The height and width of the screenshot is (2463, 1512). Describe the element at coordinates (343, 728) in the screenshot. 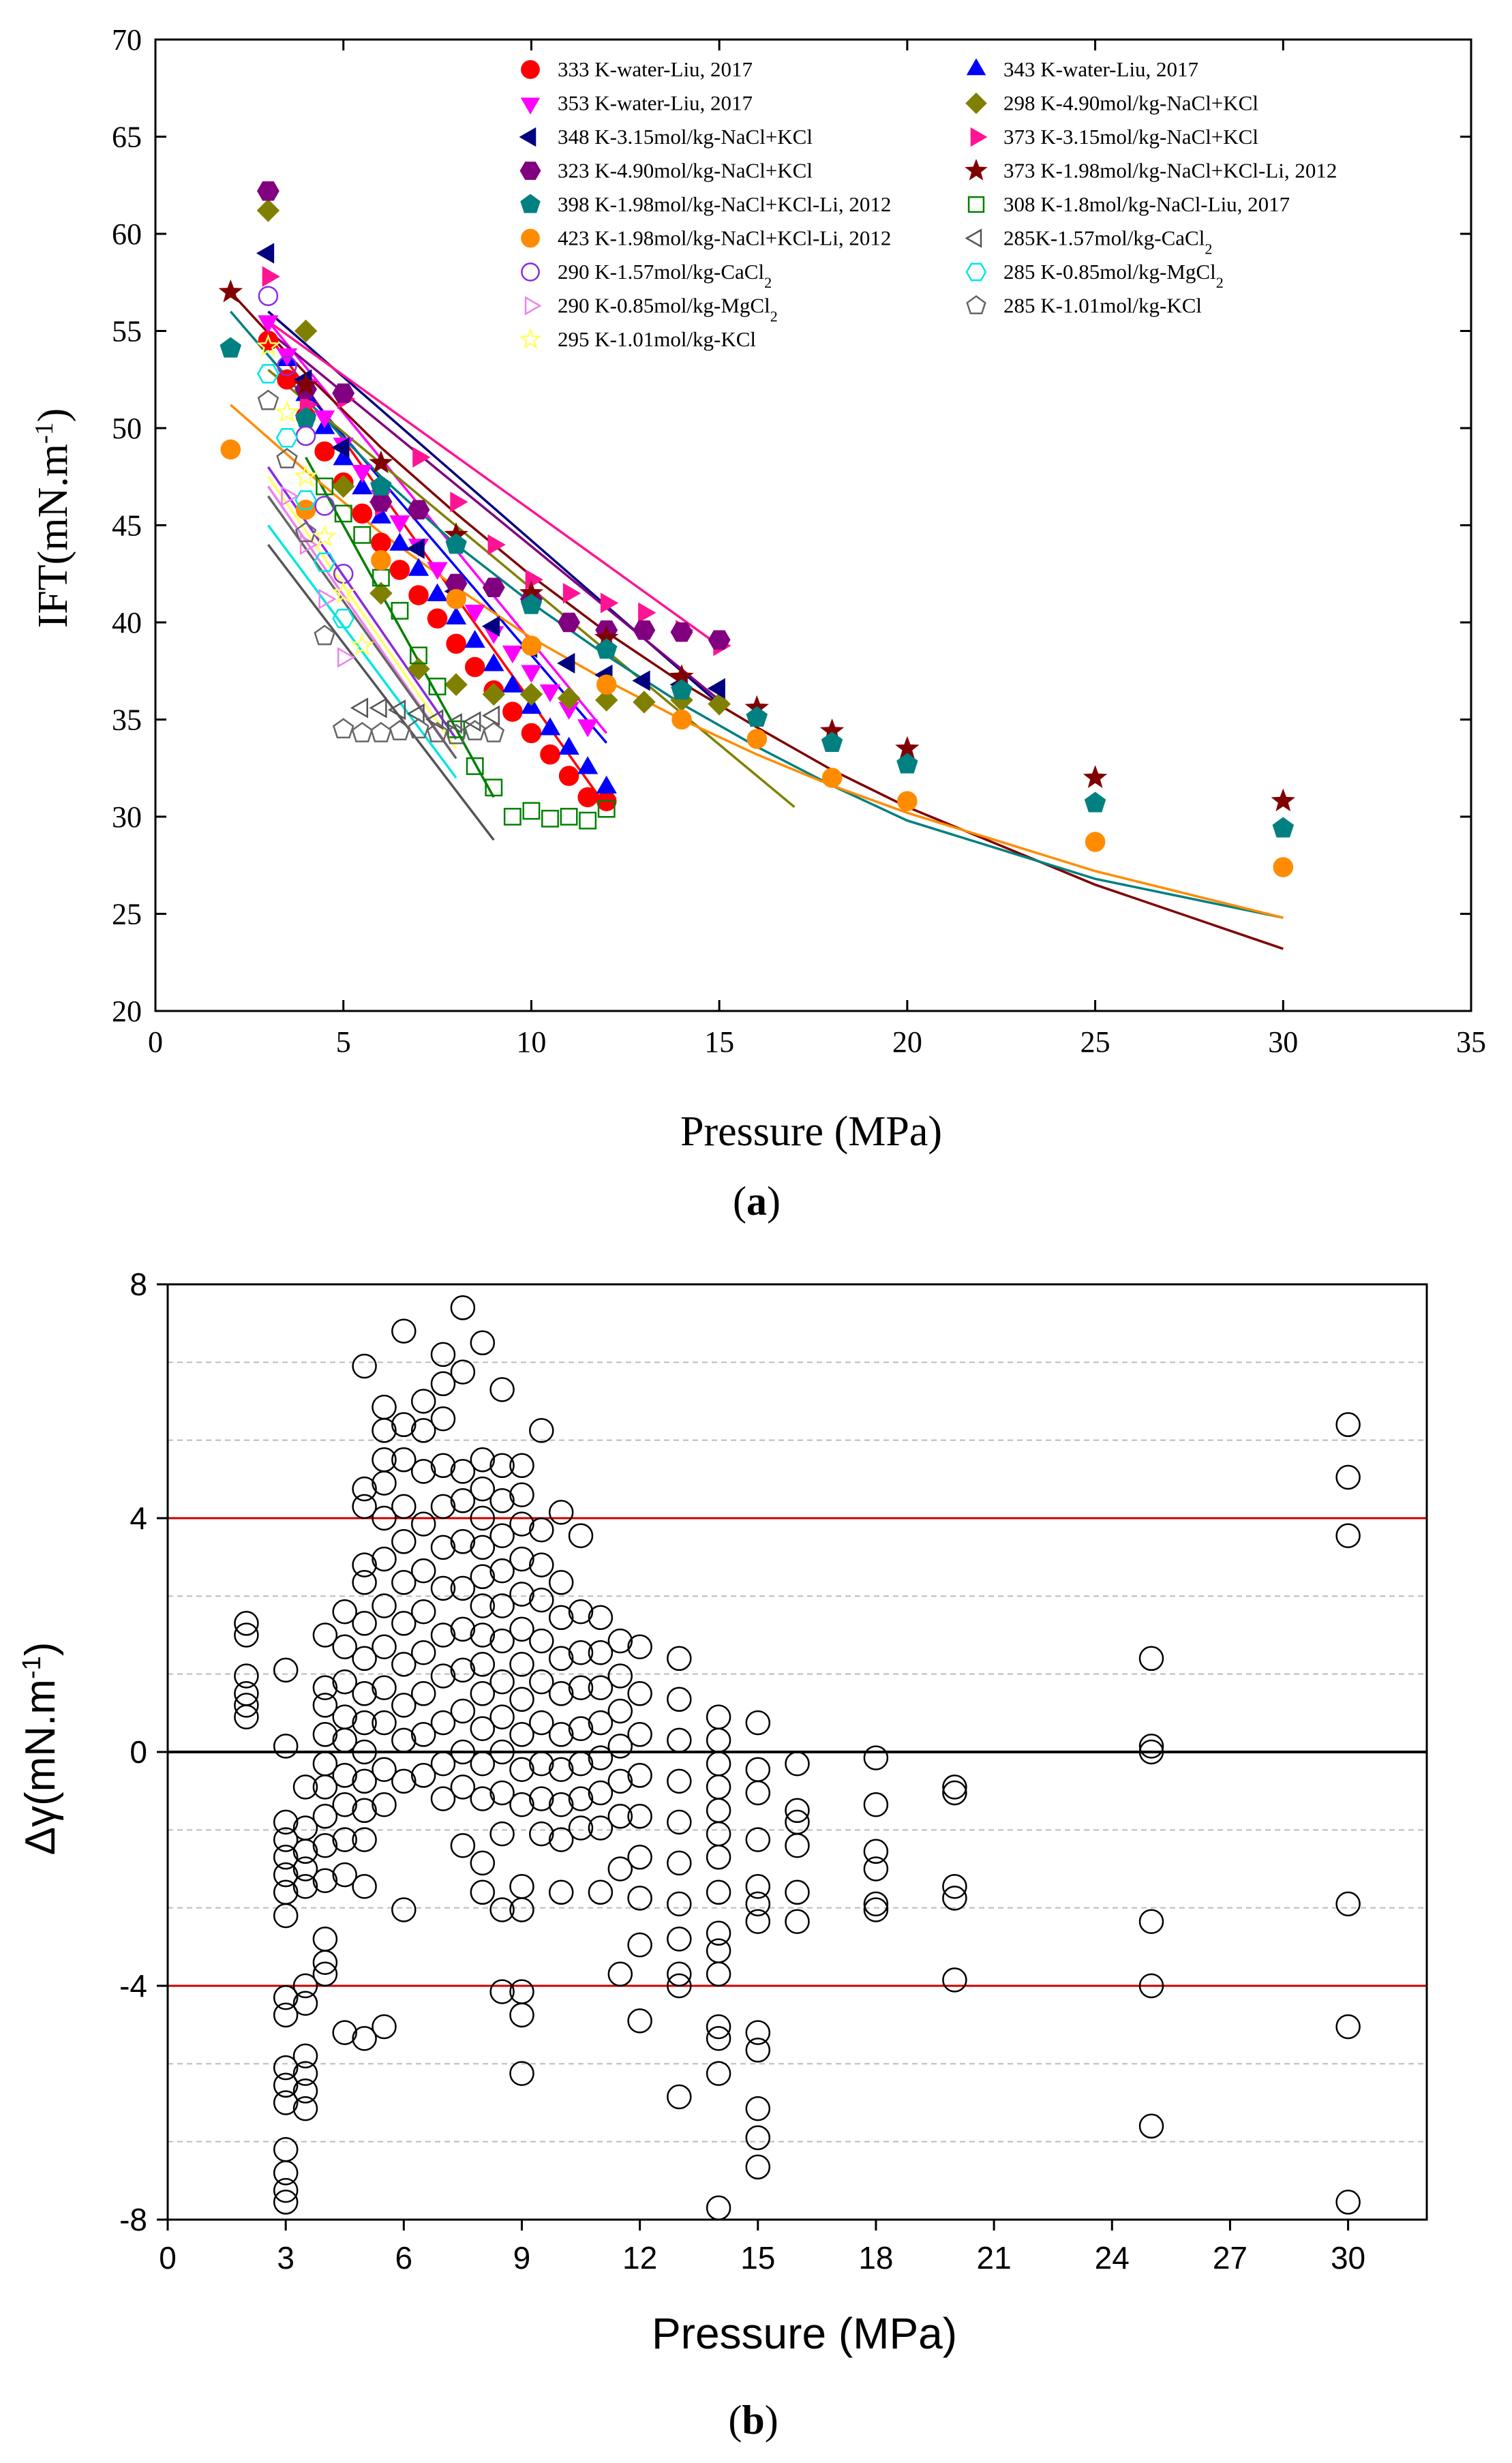

I see `panel-a-point-s15` at that location.